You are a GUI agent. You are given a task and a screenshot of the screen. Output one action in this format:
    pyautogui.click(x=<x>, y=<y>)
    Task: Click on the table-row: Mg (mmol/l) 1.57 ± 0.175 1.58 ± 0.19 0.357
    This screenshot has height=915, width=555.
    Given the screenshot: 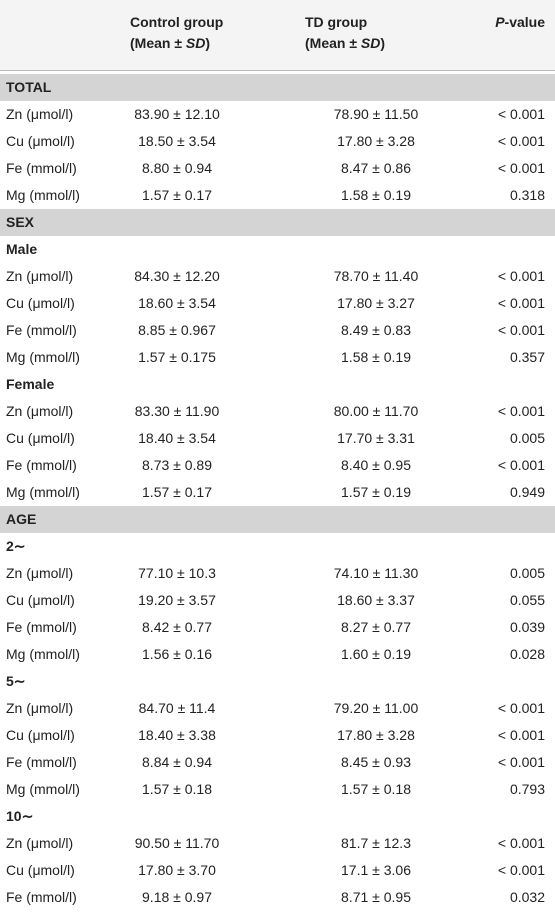 What is the action you would take?
    pyautogui.click(x=277, y=357)
    